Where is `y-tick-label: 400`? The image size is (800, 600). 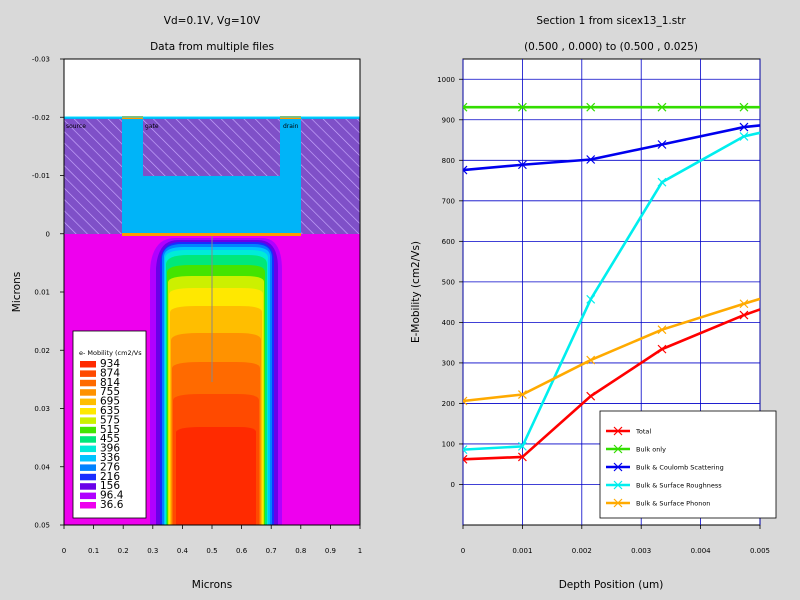 y-tick-label: 400 is located at coordinates (448, 323).